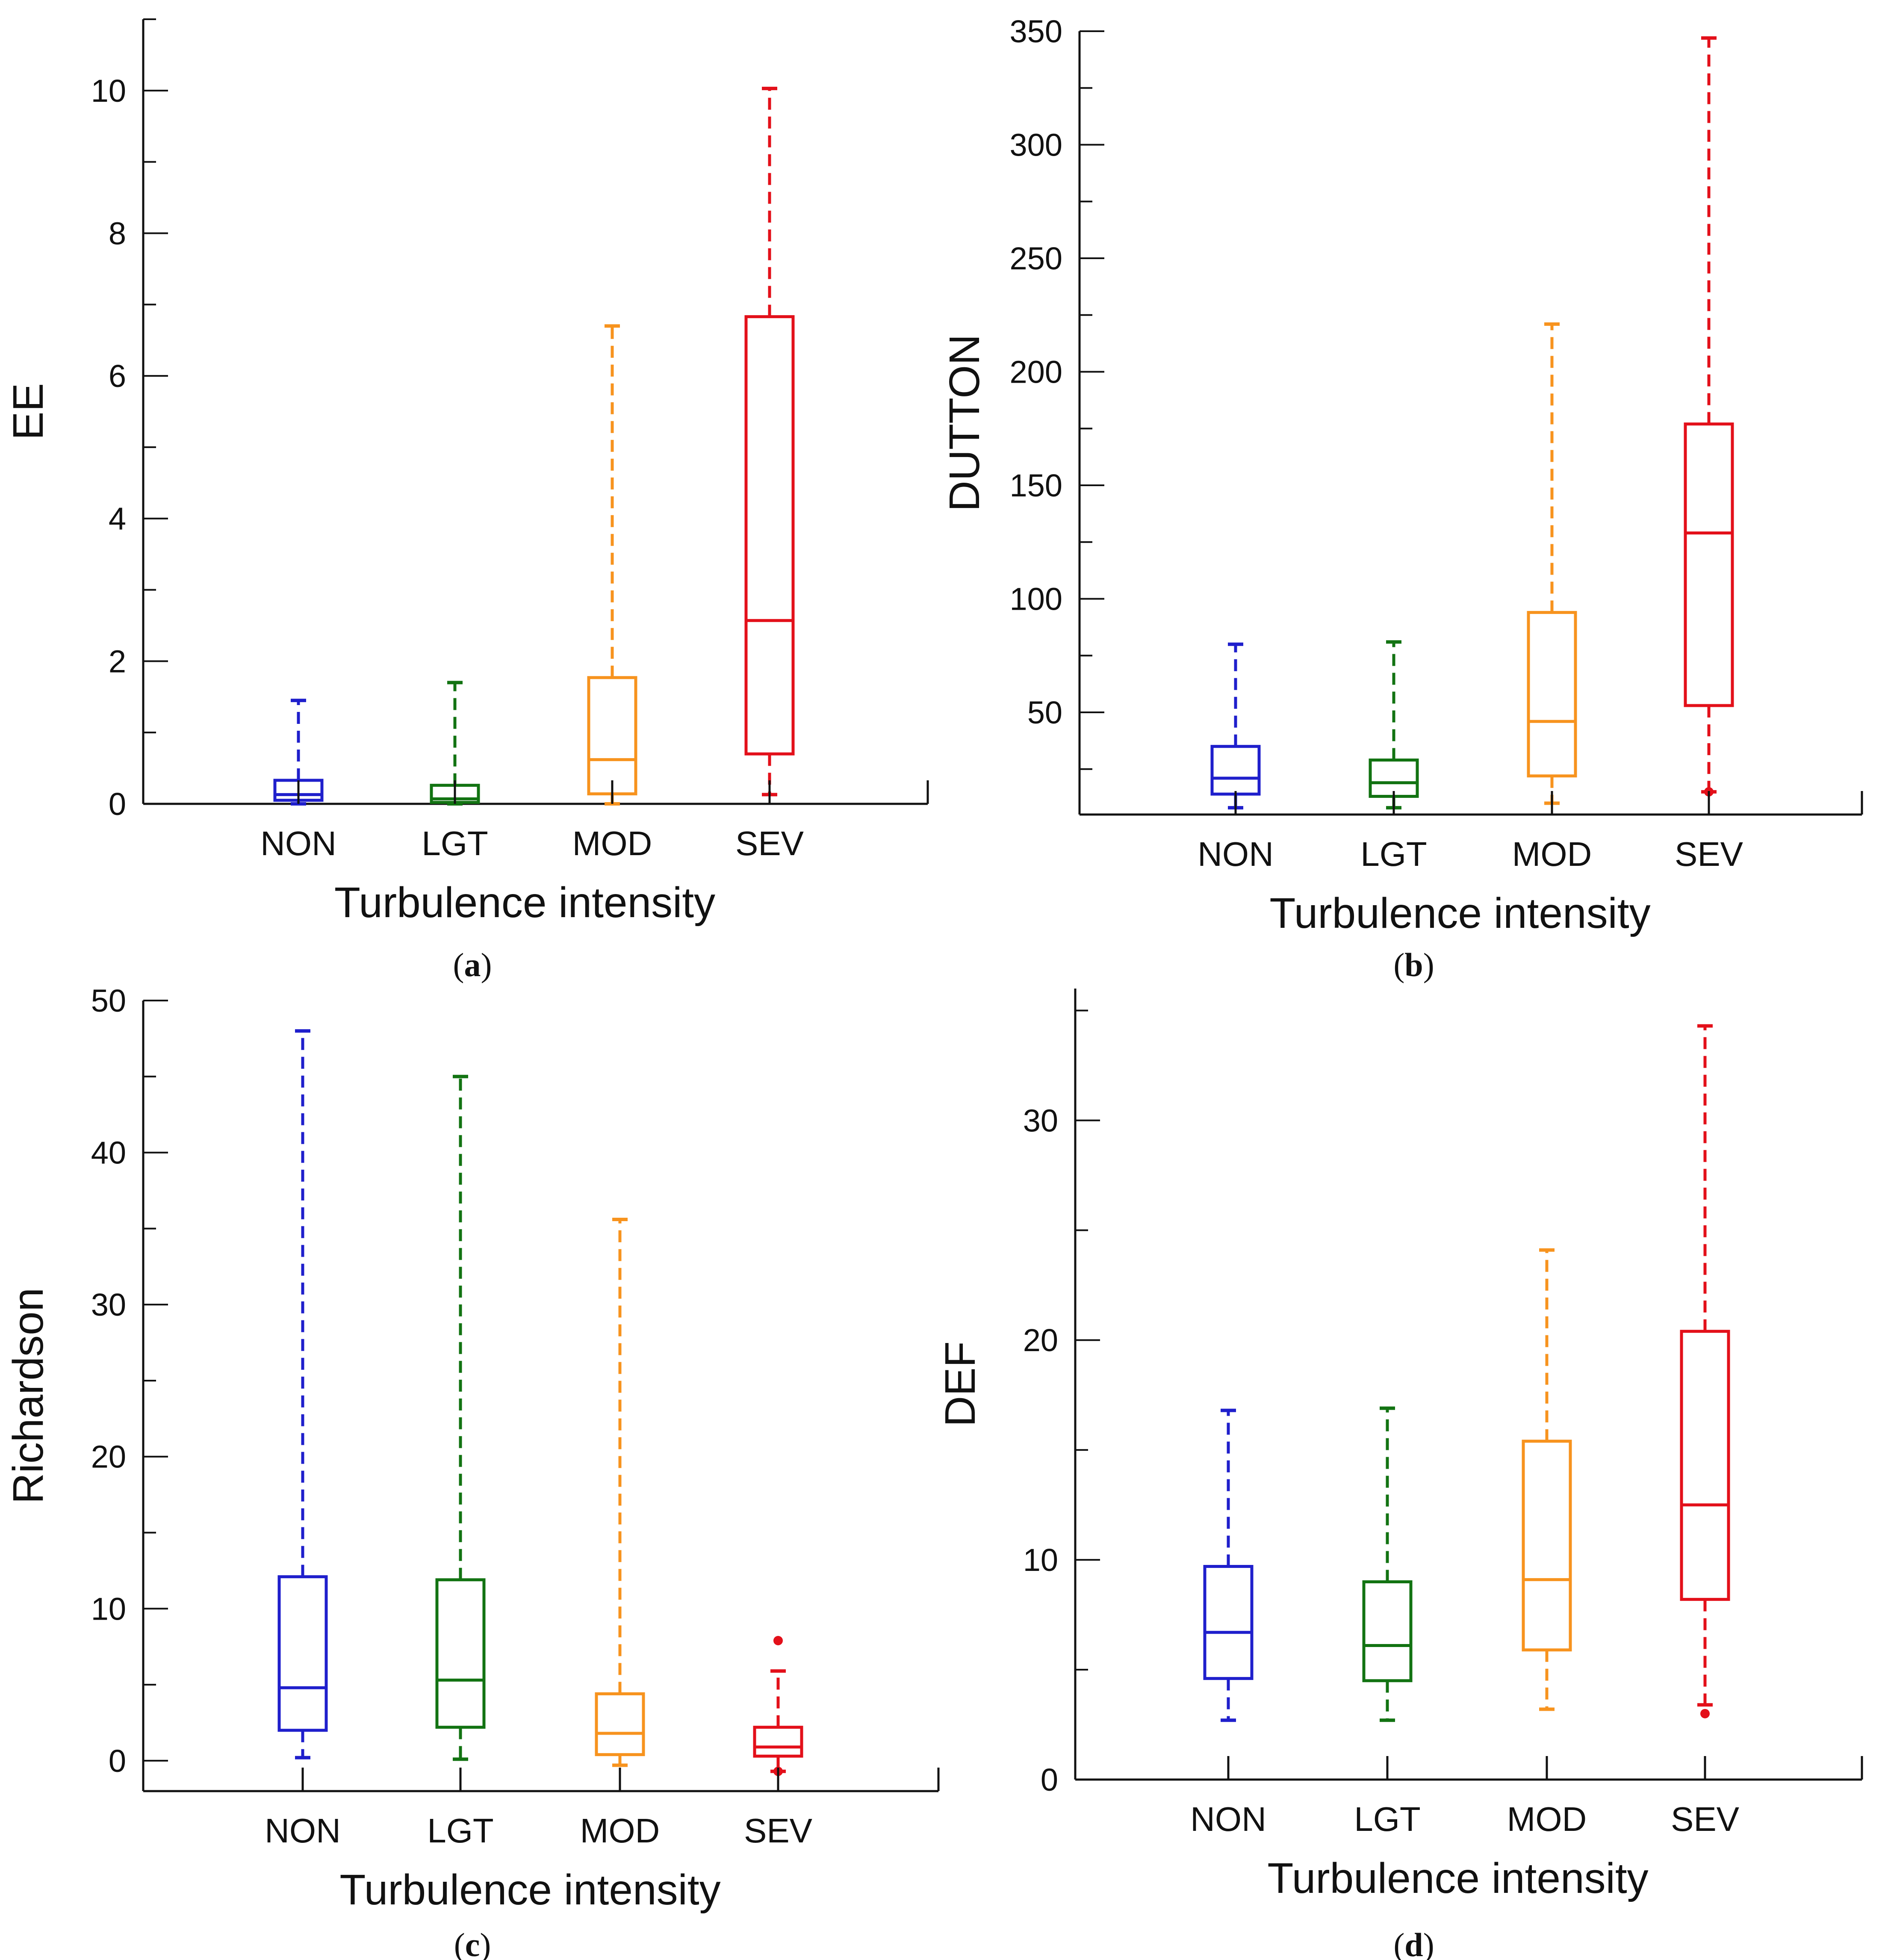 The height and width of the screenshot is (1960, 1885). What do you see at coordinates (117, 376) in the screenshot?
I see `y-tick-label: 6` at bounding box center [117, 376].